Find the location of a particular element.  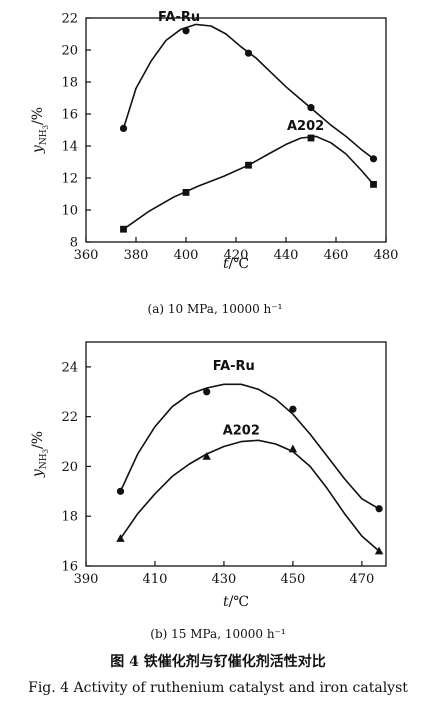

chart-a-y-tick-label: 14 is located at coordinates (69, 147).